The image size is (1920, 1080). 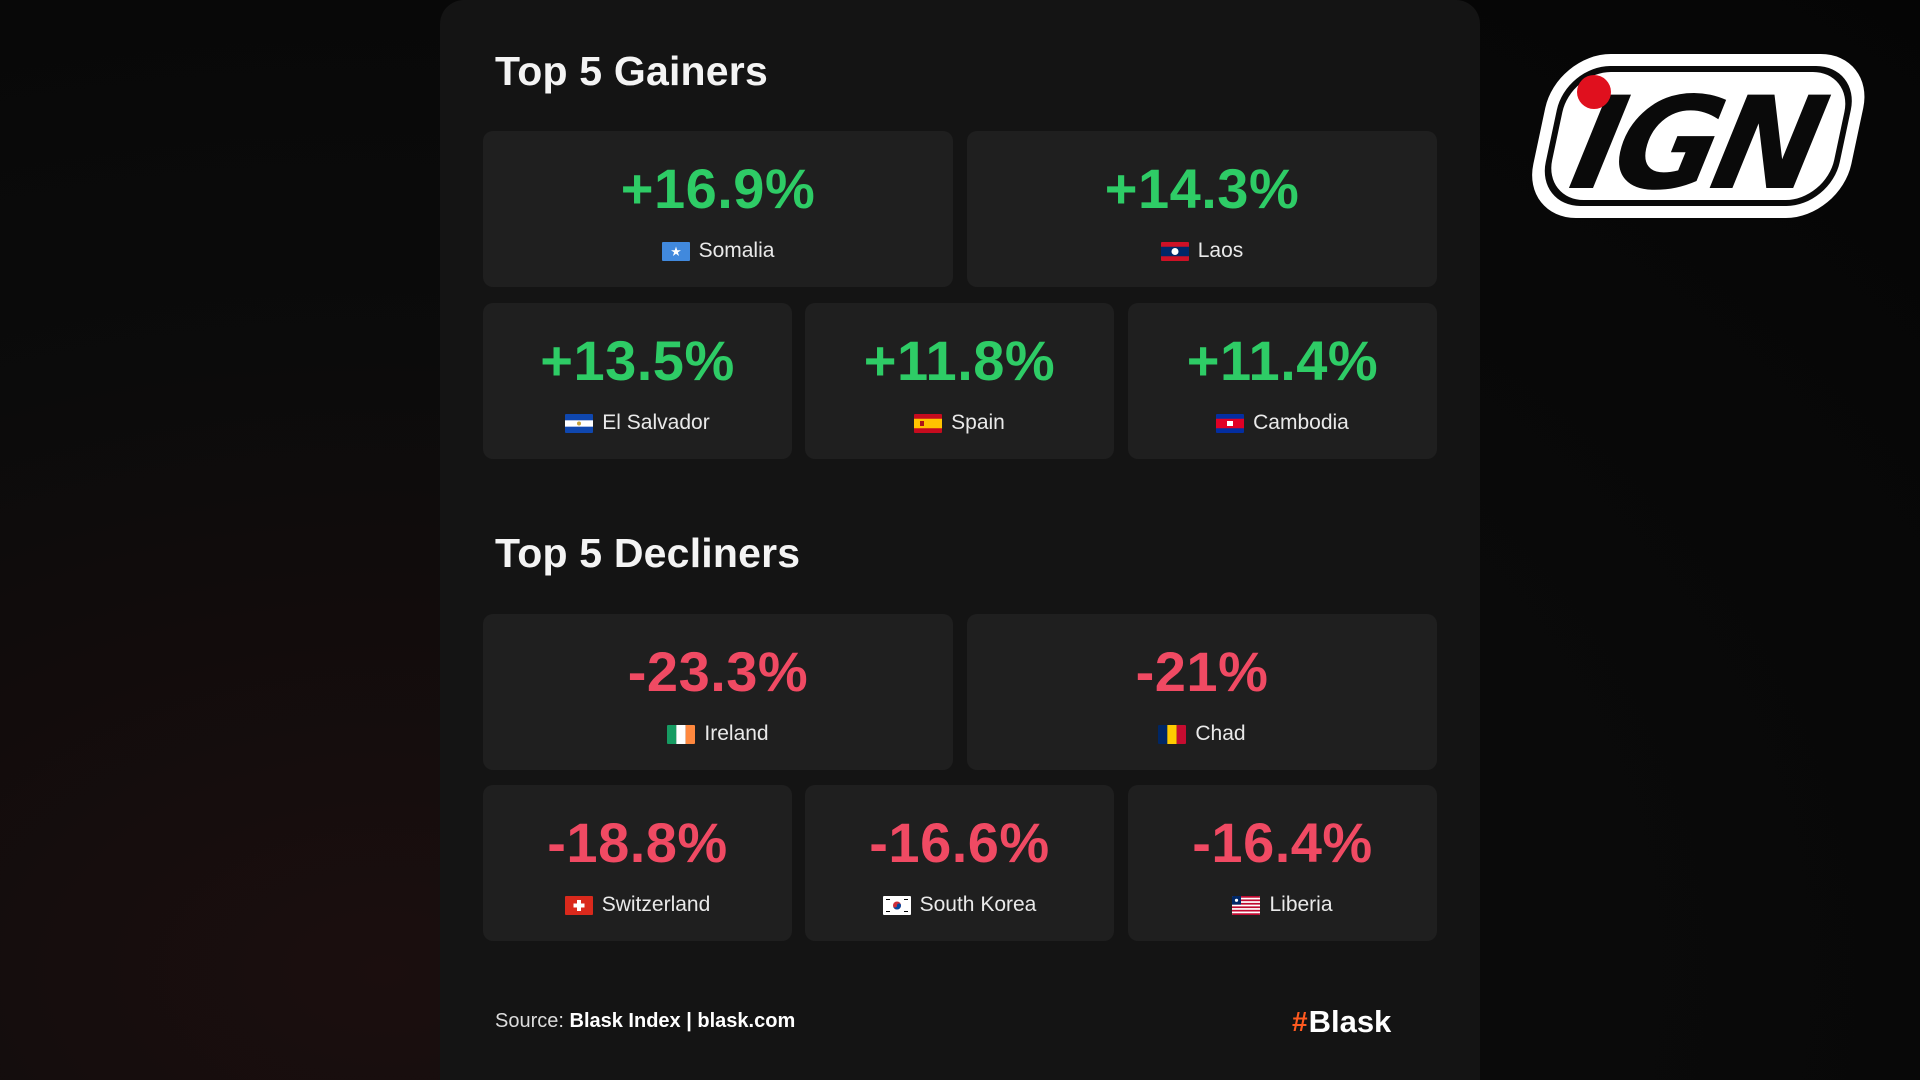 I want to click on decliner-card-south-korea: -16.6% South Korea, so click(x=959, y=863).